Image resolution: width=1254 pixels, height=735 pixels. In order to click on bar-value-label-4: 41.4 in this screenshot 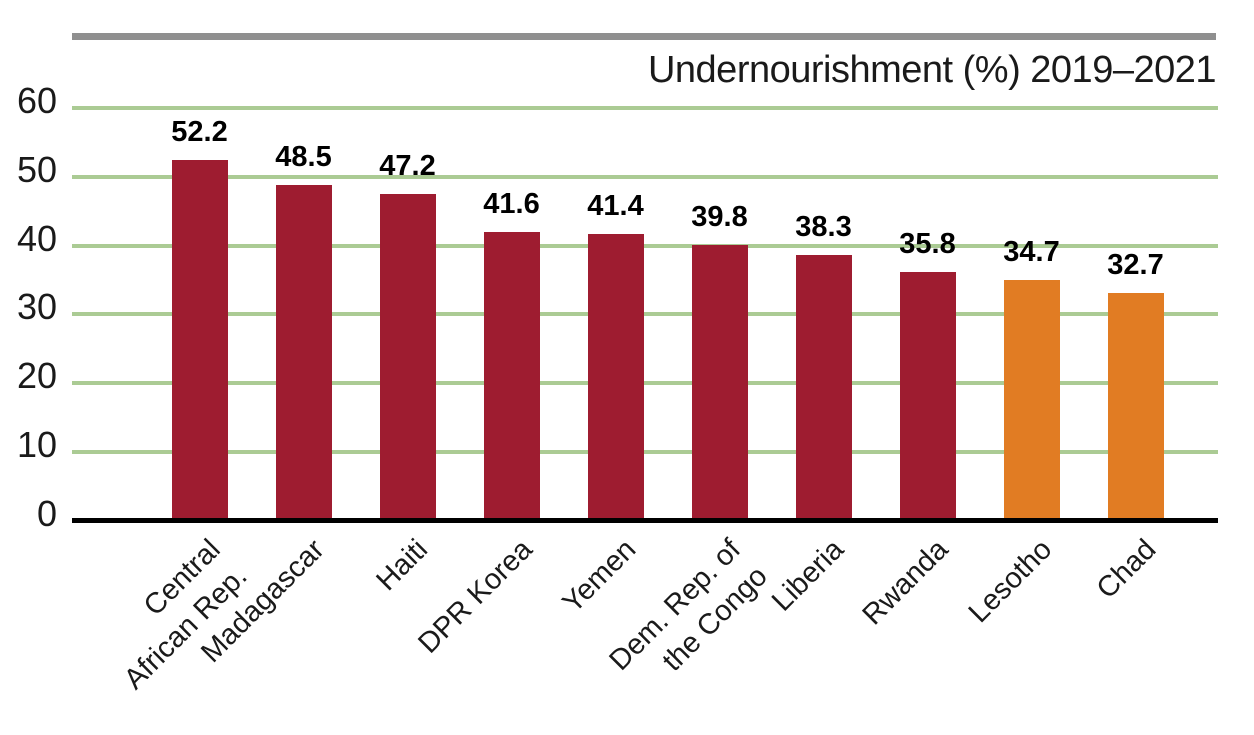, I will do `click(615, 205)`.